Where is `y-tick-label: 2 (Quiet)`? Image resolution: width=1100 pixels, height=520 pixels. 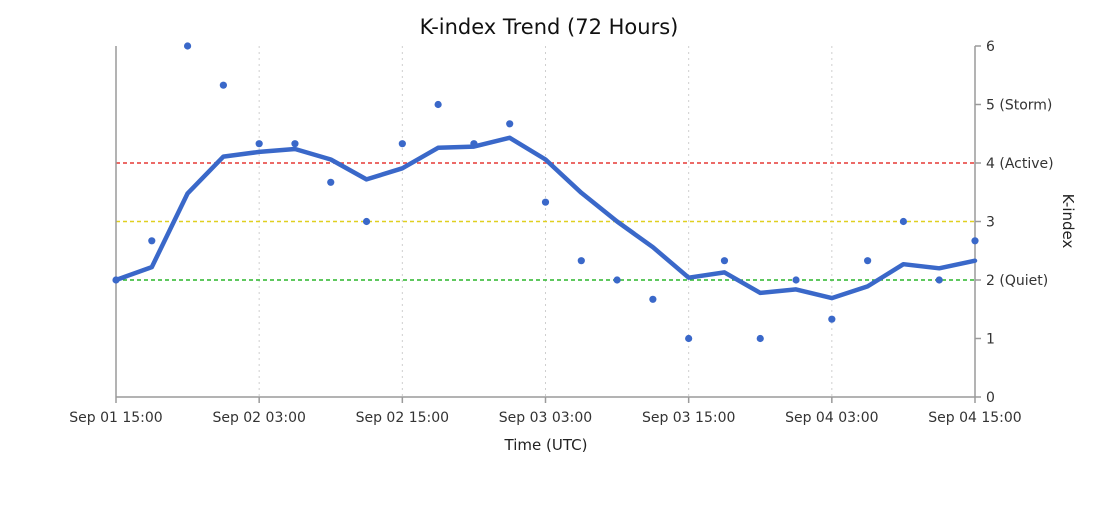
y-tick-label: 2 (Quiet) is located at coordinates (1017, 281).